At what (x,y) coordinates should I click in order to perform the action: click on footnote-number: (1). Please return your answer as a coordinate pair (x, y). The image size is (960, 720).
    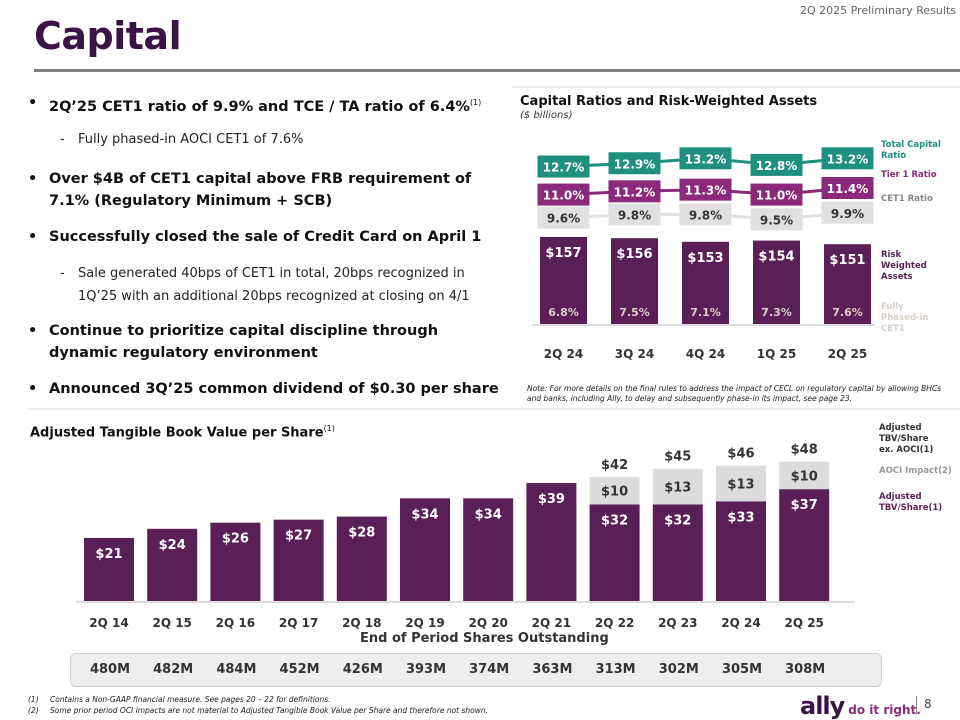
    Looking at the image, I should click on (33, 699).